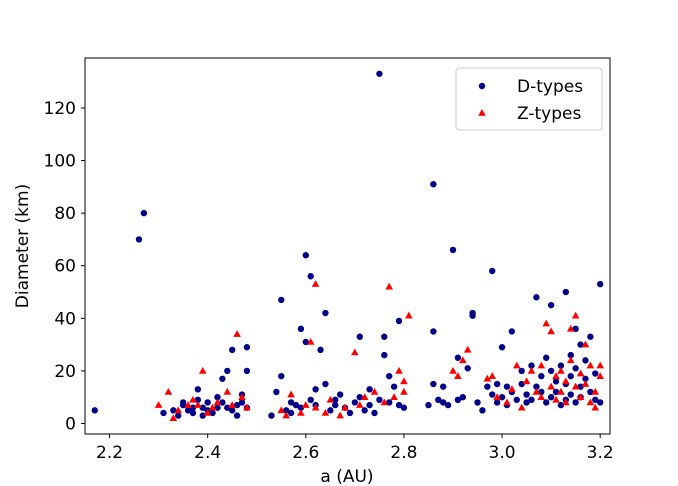 The image size is (678, 486). I want to click on x-axis-label: a (AU), so click(346, 476).